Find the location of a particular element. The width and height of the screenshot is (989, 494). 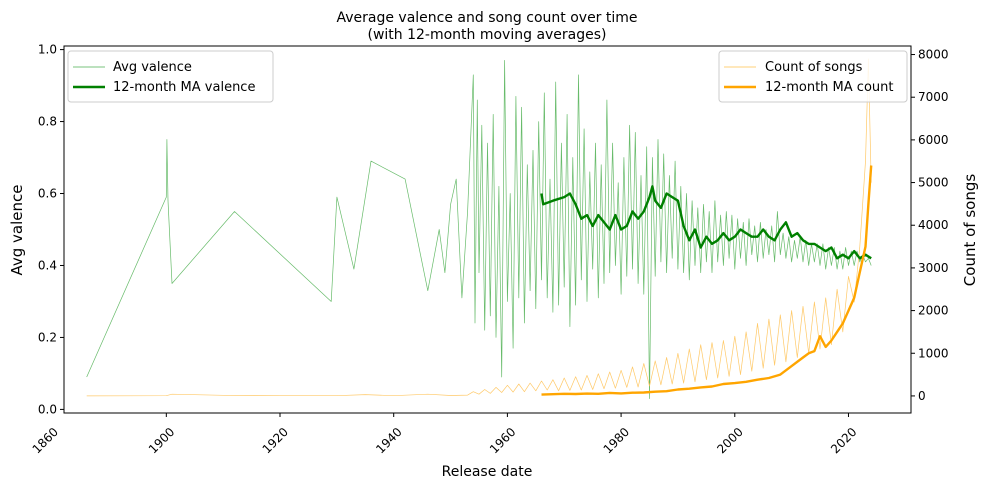

legend-label-ma-count: 12-month MA count is located at coordinates (829, 87).